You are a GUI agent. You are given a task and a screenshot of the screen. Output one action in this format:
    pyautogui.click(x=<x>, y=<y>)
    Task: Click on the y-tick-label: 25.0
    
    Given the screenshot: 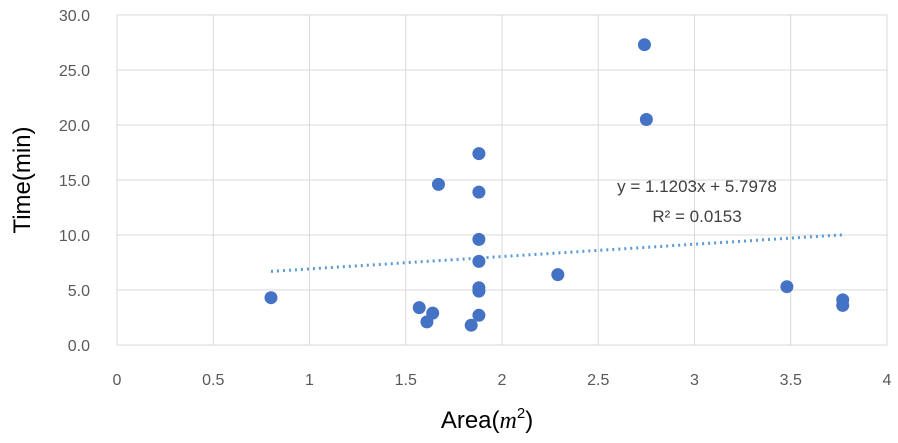 What is the action you would take?
    pyautogui.click(x=74, y=71)
    